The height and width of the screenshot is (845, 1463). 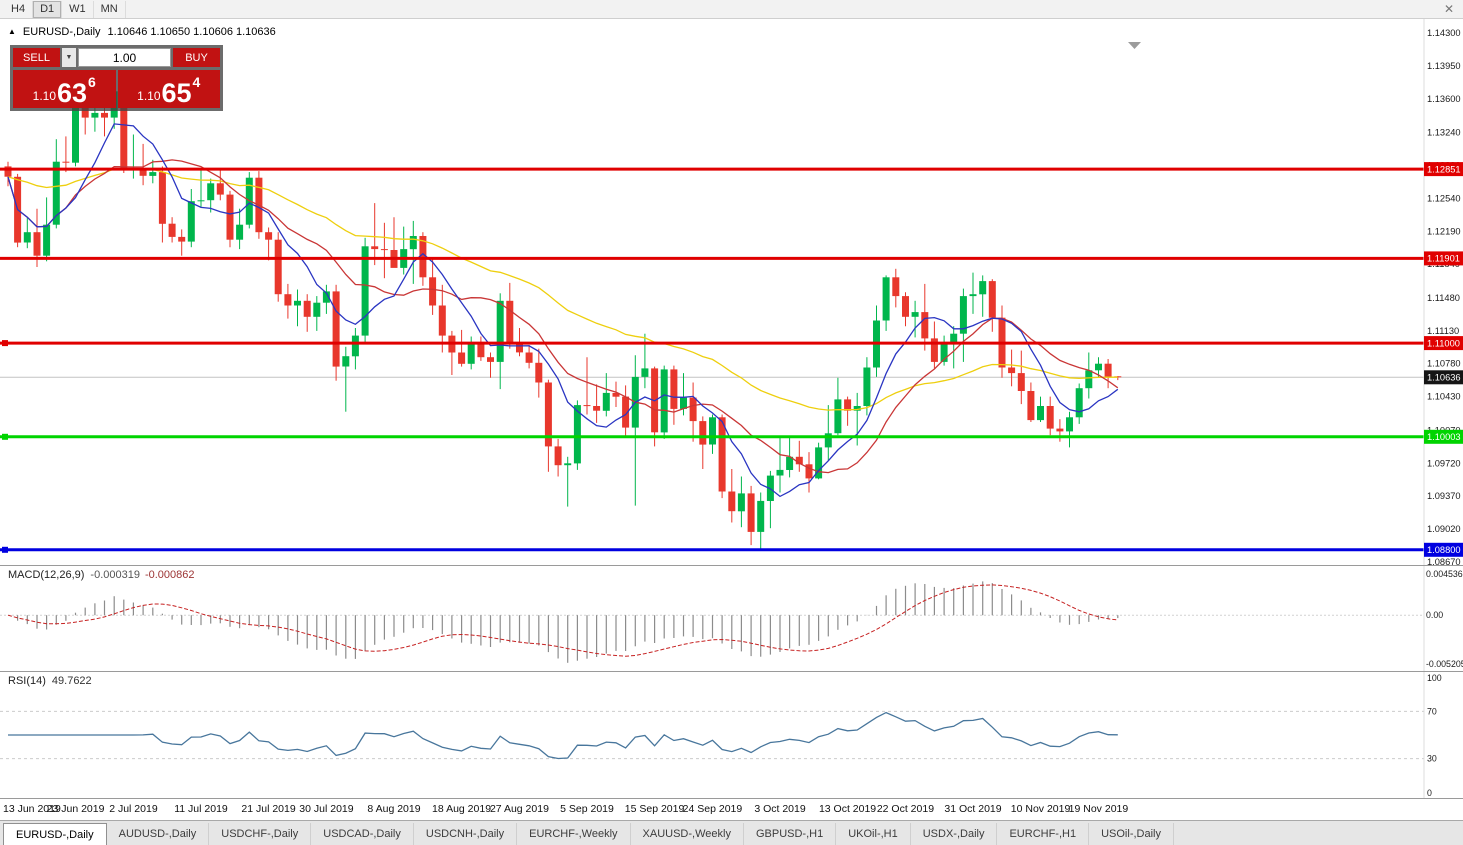 I want to click on date-label: 30 Jul 2019, so click(x=326, y=809).